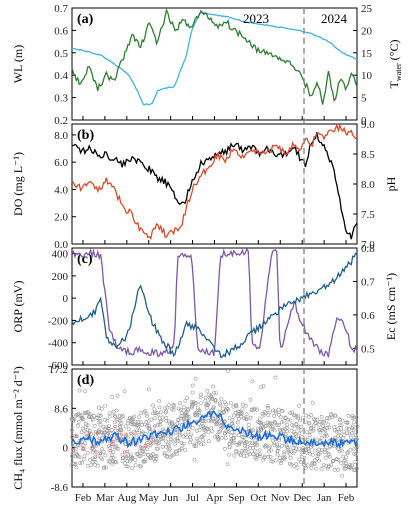 The image size is (410, 513). I want to click on y-tick-label-left: 0.6, so click(61, 31).